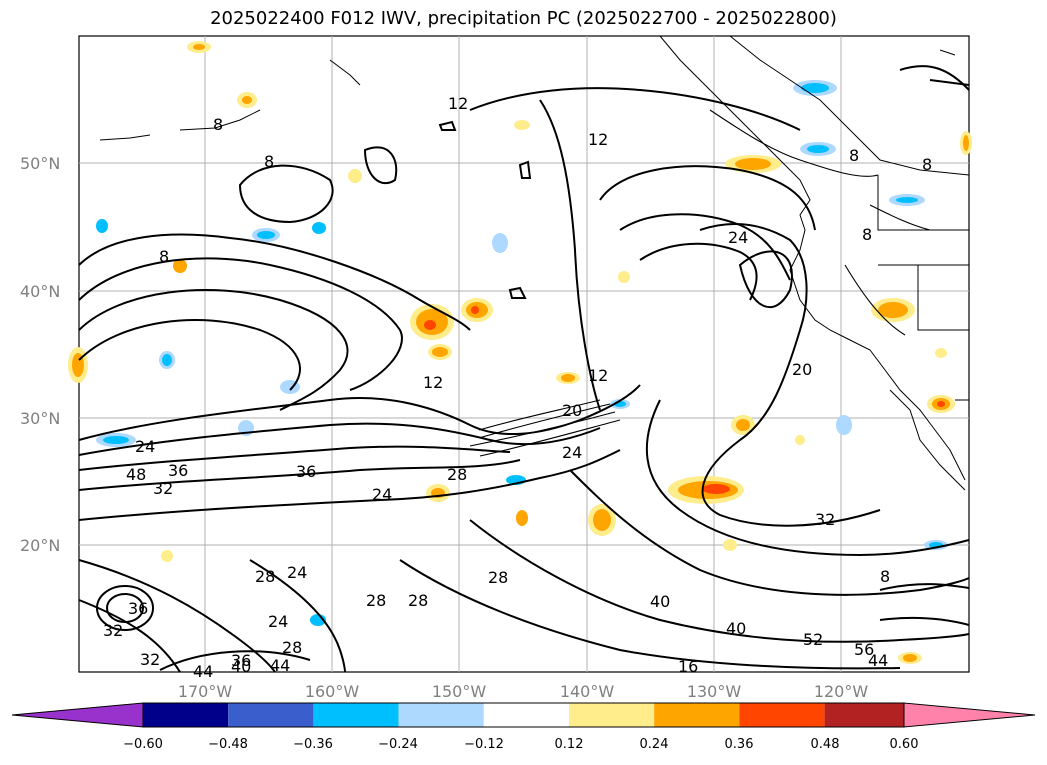 The height and width of the screenshot is (765, 1047). I want to click on latitude-labels: 50°N 40°N 30°N 20°N, so click(40, 354).